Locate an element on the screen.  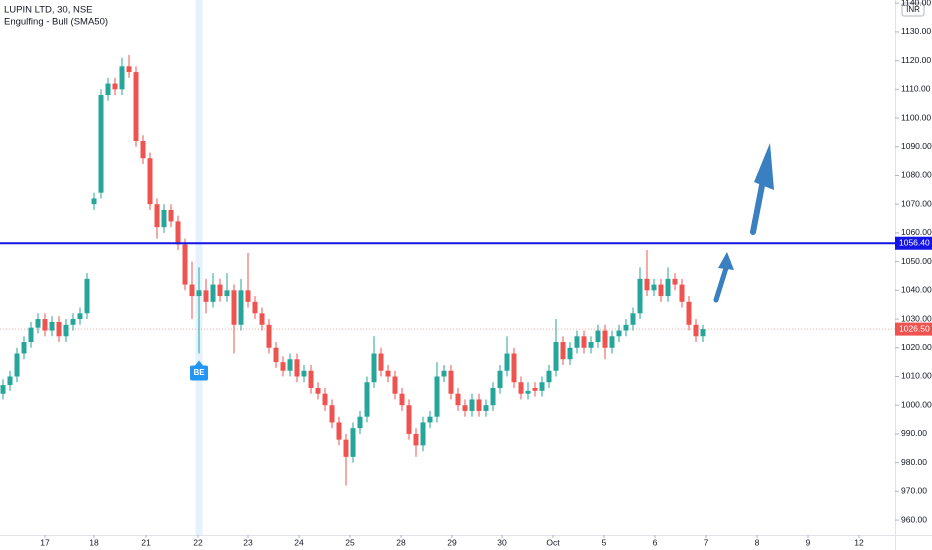
x-tick-label: 21 is located at coordinates (146, 542).